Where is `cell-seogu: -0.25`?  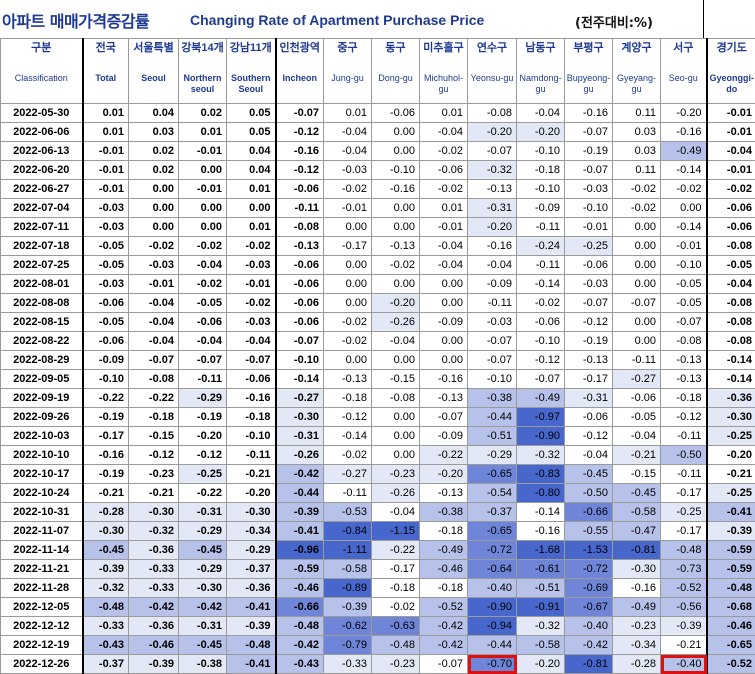
cell-seogu: -0.25 is located at coordinates (684, 512).